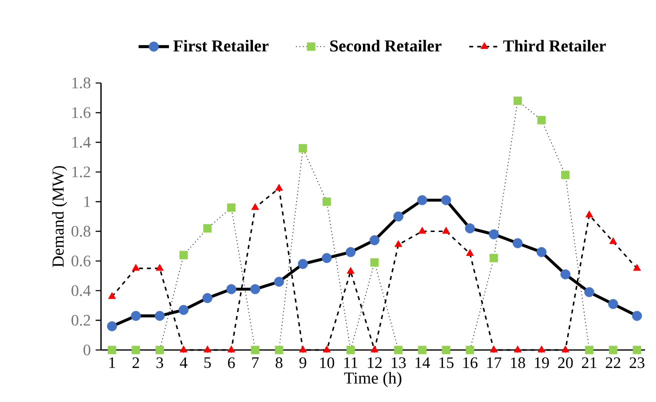 The height and width of the screenshot is (402, 656). Describe the element at coordinates (302, 362) in the screenshot. I see `x-tick-label: 9` at that location.